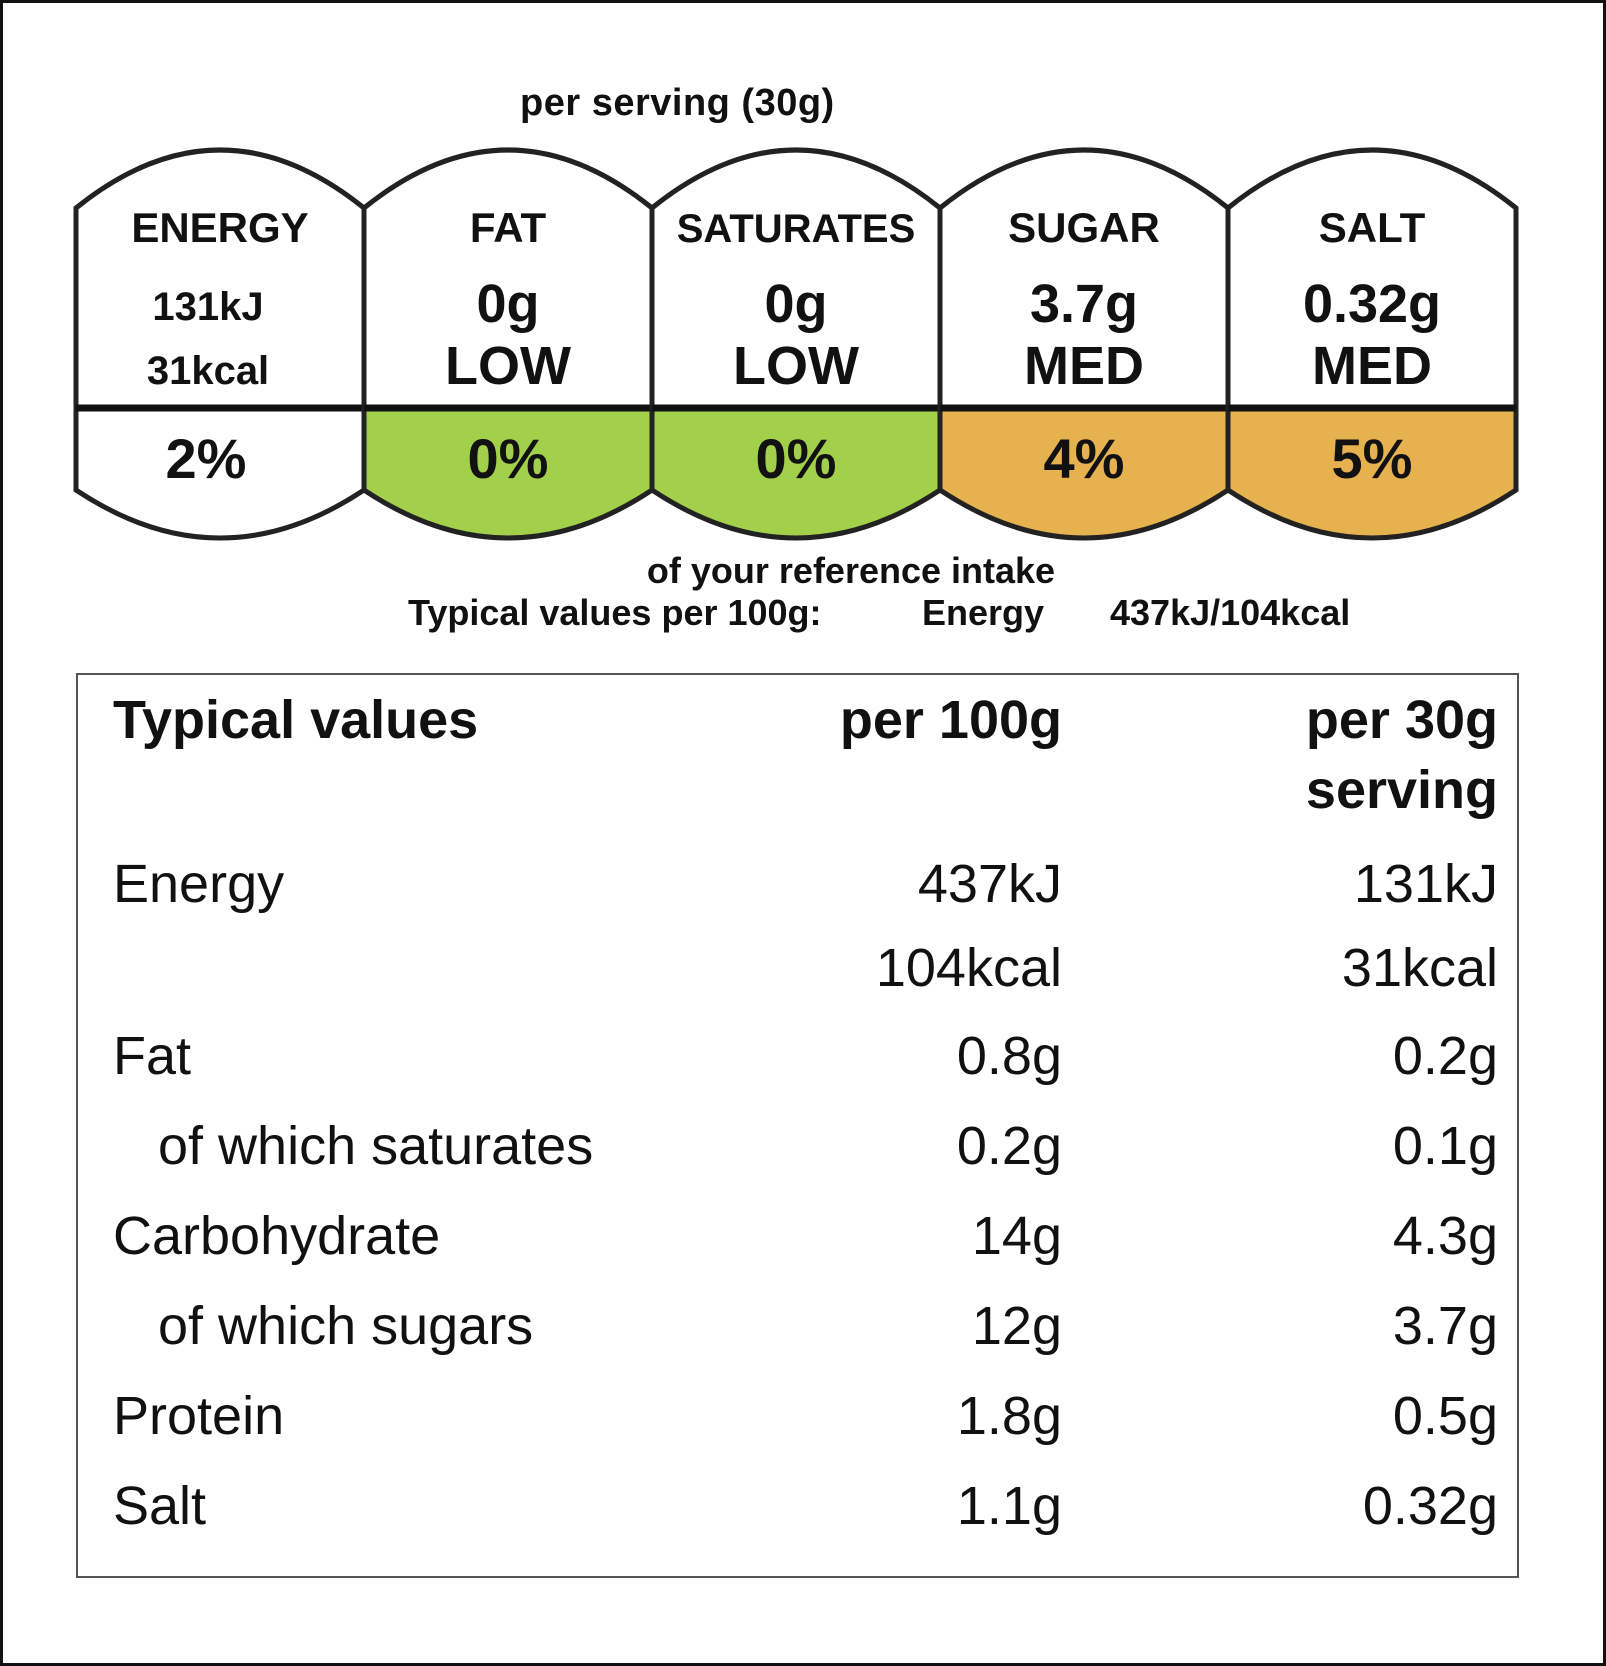 Image resolution: width=1606 pixels, height=1666 pixels. I want to click on row-per-serving-value: 0.1g, so click(1445, 1146).